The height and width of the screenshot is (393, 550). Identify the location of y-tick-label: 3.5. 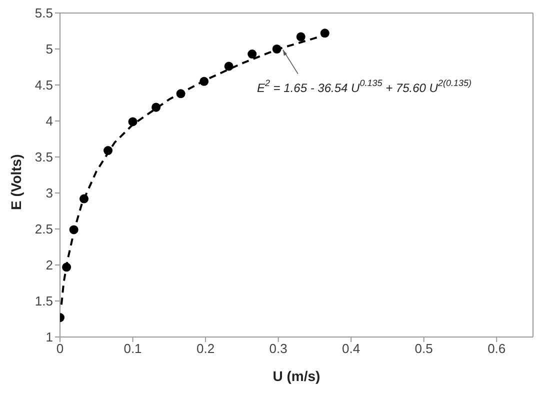
(43, 157).